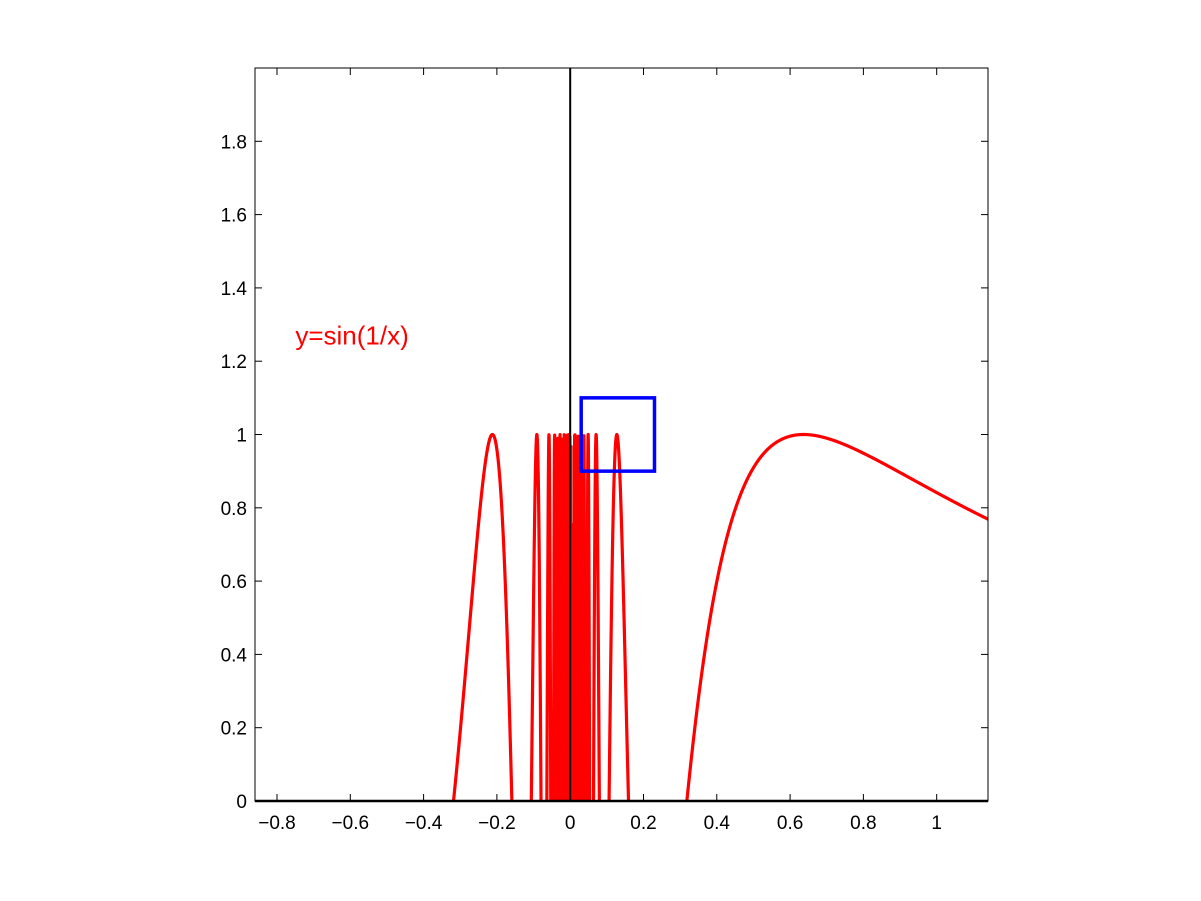 The height and width of the screenshot is (901, 1201). I want to click on x-tick-label: −0.2, so click(497, 823).